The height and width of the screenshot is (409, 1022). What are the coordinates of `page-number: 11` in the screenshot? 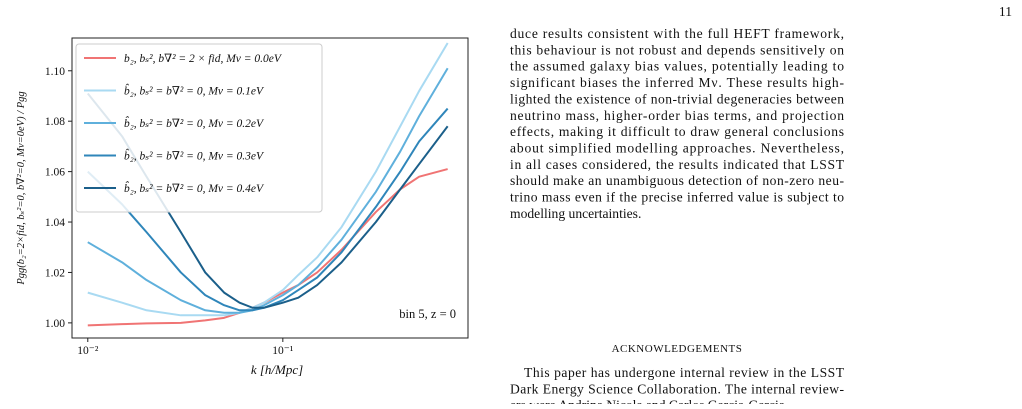 It's located at (1005, 11).